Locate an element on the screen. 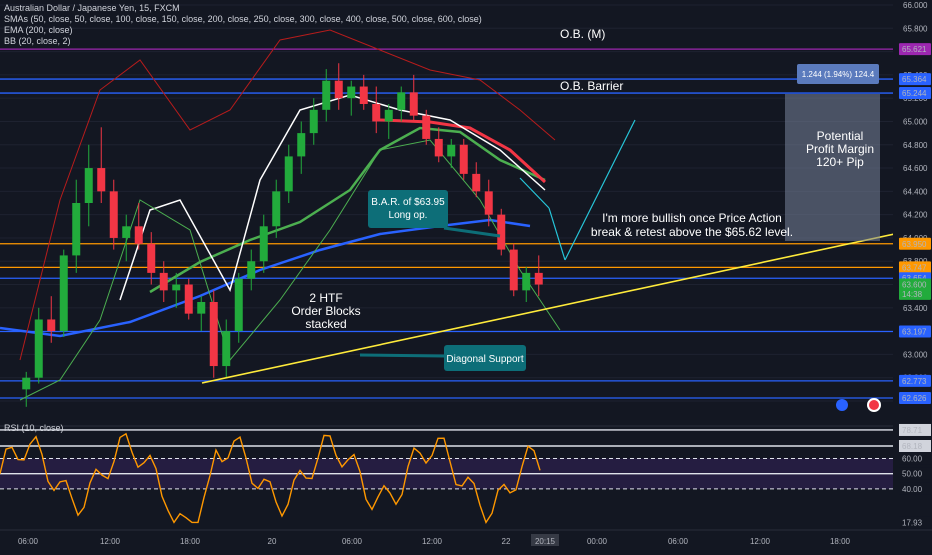  bar-callout-line-2: Long op. is located at coordinates (408, 215).